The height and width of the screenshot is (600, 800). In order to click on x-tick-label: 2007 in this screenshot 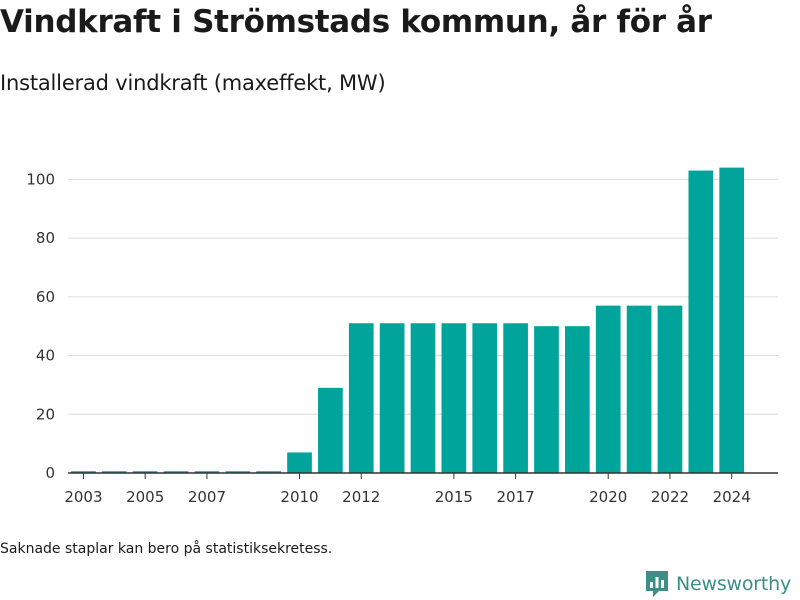, I will do `click(207, 497)`.